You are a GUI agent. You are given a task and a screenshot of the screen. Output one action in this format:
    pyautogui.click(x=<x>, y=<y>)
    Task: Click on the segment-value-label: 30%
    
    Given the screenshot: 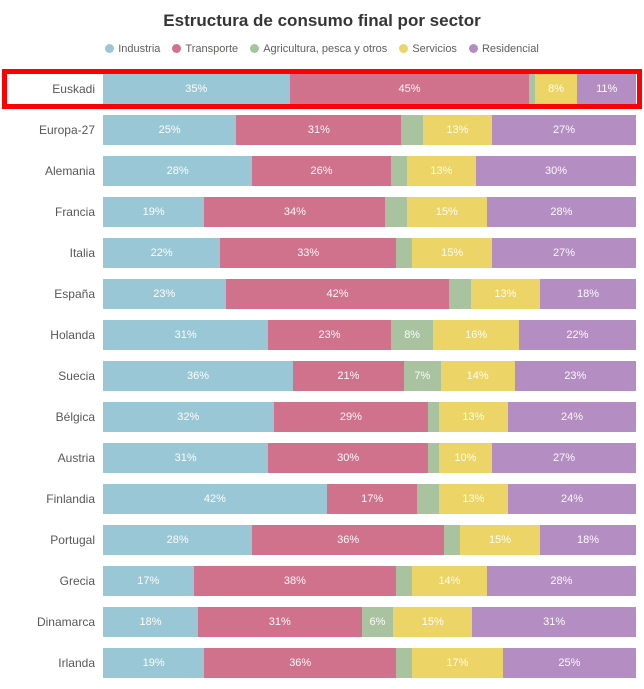 What is the action you would take?
    pyautogui.click(x=348, y=458)
    